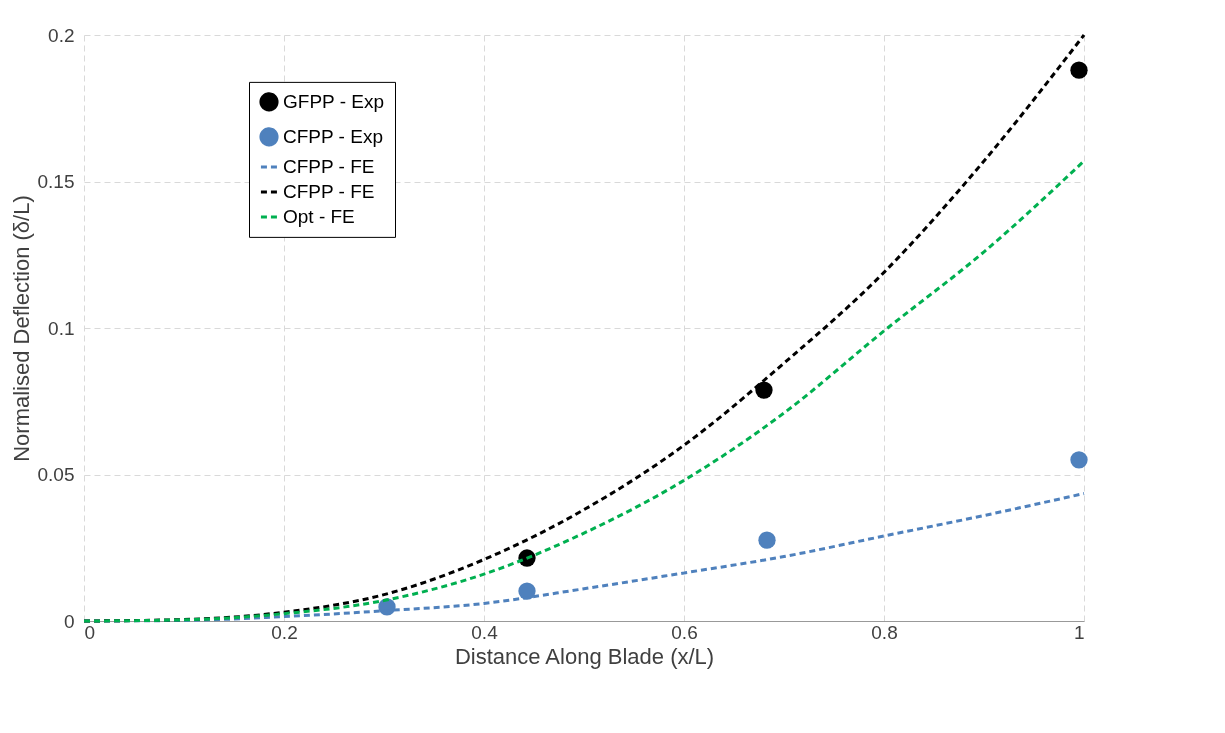  Describe the element at coordinates (56, 474) in the screenshot. I see `y-tick-label: 0.05` at that location.